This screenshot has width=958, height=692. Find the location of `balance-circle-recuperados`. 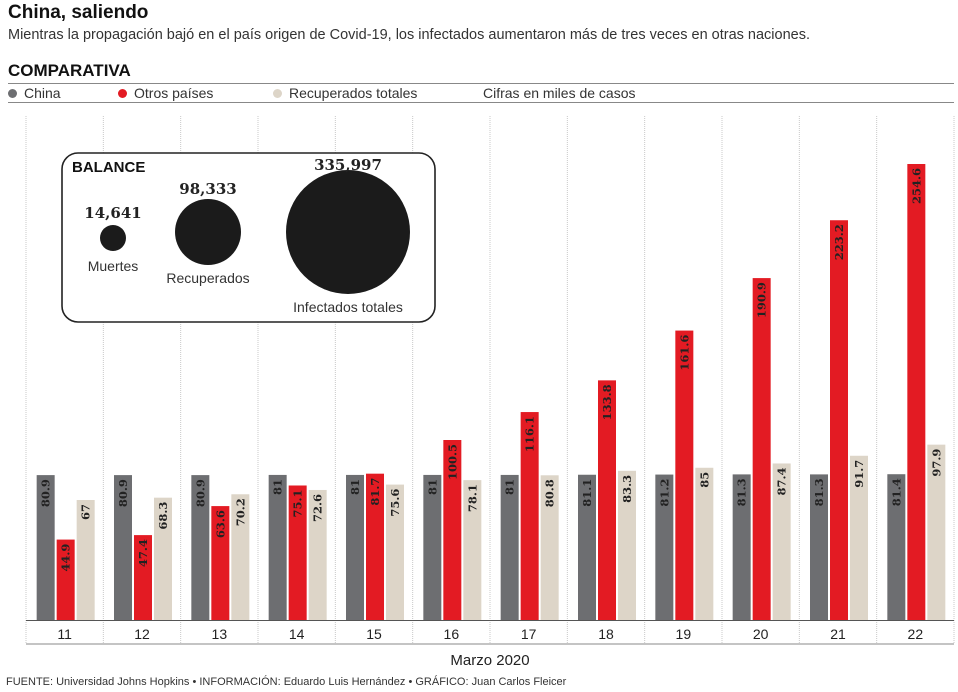

balance-circle-recuperados is located at coordinates (208, 232).